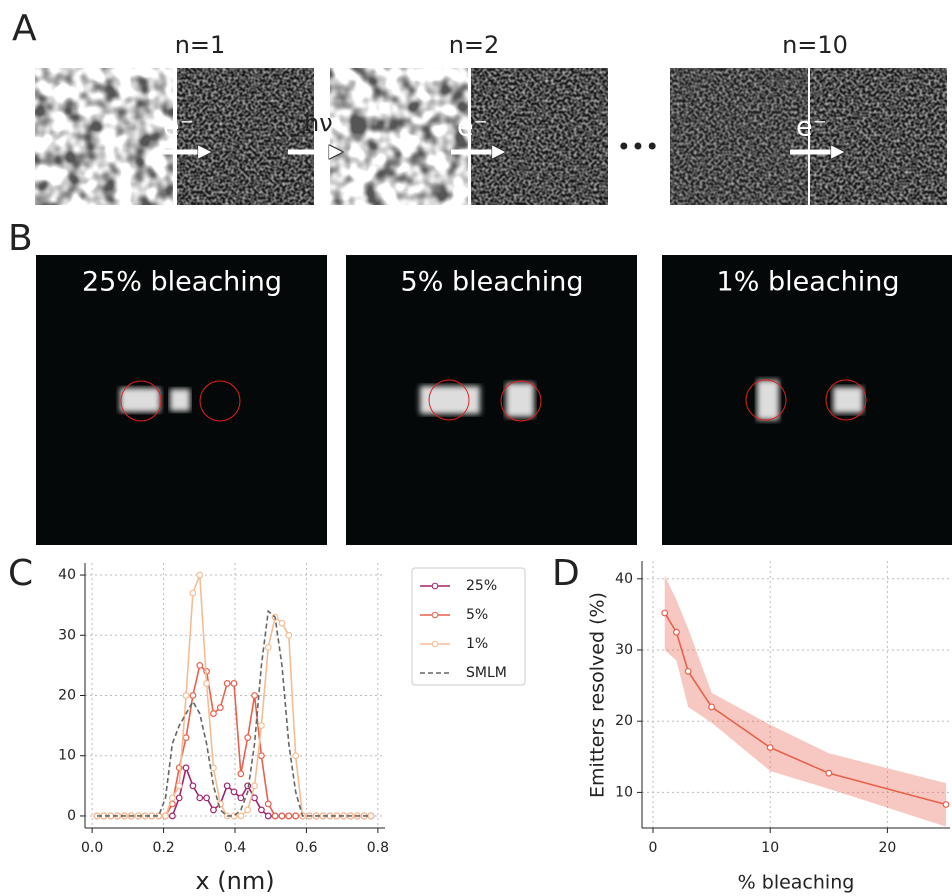 This screenshot has height=896, width=952. I want to click on photon-label: hν, so click(318, 123).